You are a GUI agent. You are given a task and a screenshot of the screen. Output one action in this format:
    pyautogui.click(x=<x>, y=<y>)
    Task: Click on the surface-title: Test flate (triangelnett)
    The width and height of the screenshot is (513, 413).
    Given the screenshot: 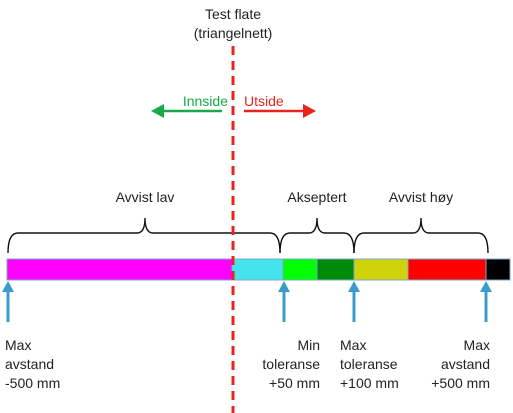 What is the action you would take?
    pyautogui.click(x=233, y=24)
    